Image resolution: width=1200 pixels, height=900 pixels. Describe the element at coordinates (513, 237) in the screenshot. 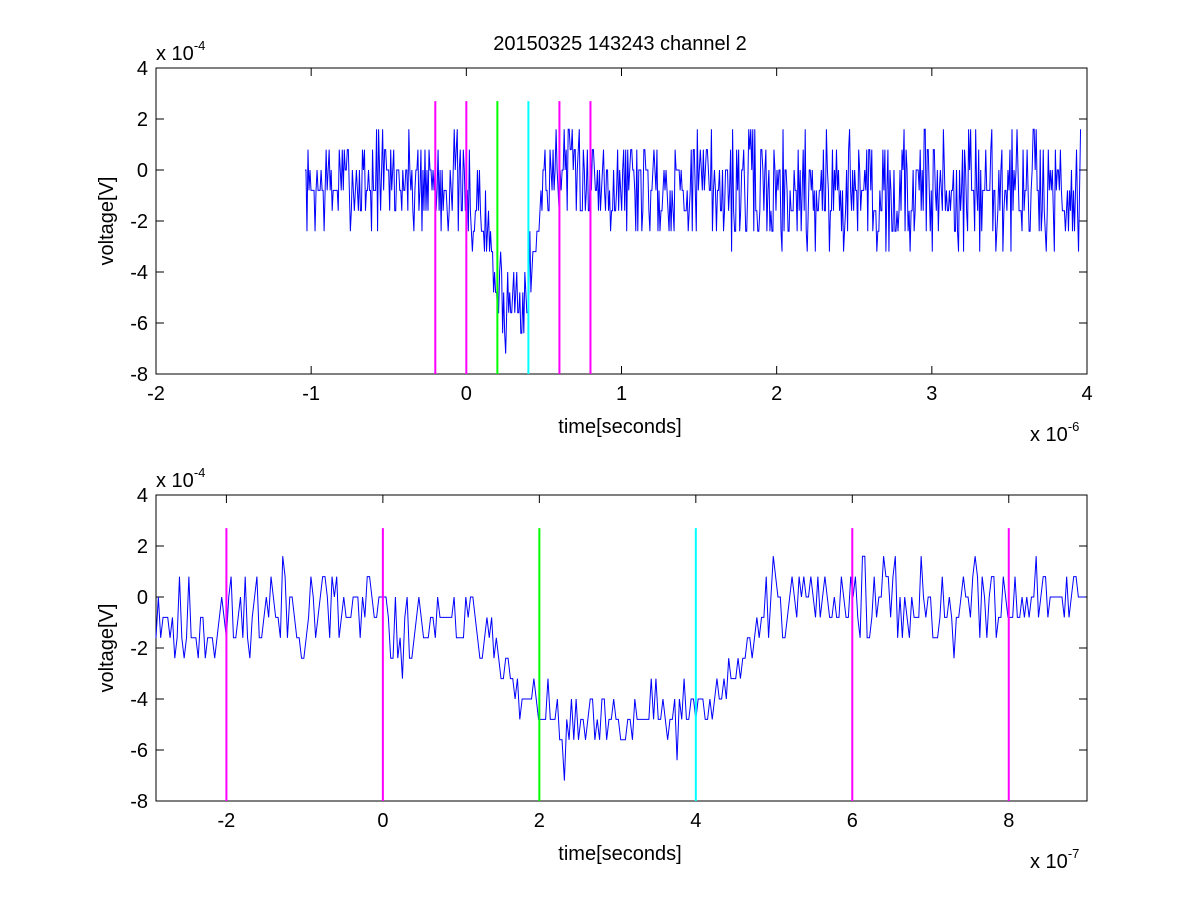

I see `top-plot-markers` at that location.